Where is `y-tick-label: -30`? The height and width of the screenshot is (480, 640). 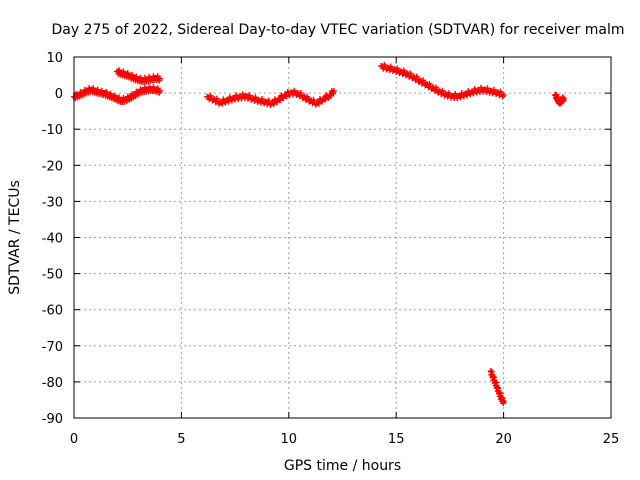
y-tick-label: -30 is located at coordinates (52, 202).